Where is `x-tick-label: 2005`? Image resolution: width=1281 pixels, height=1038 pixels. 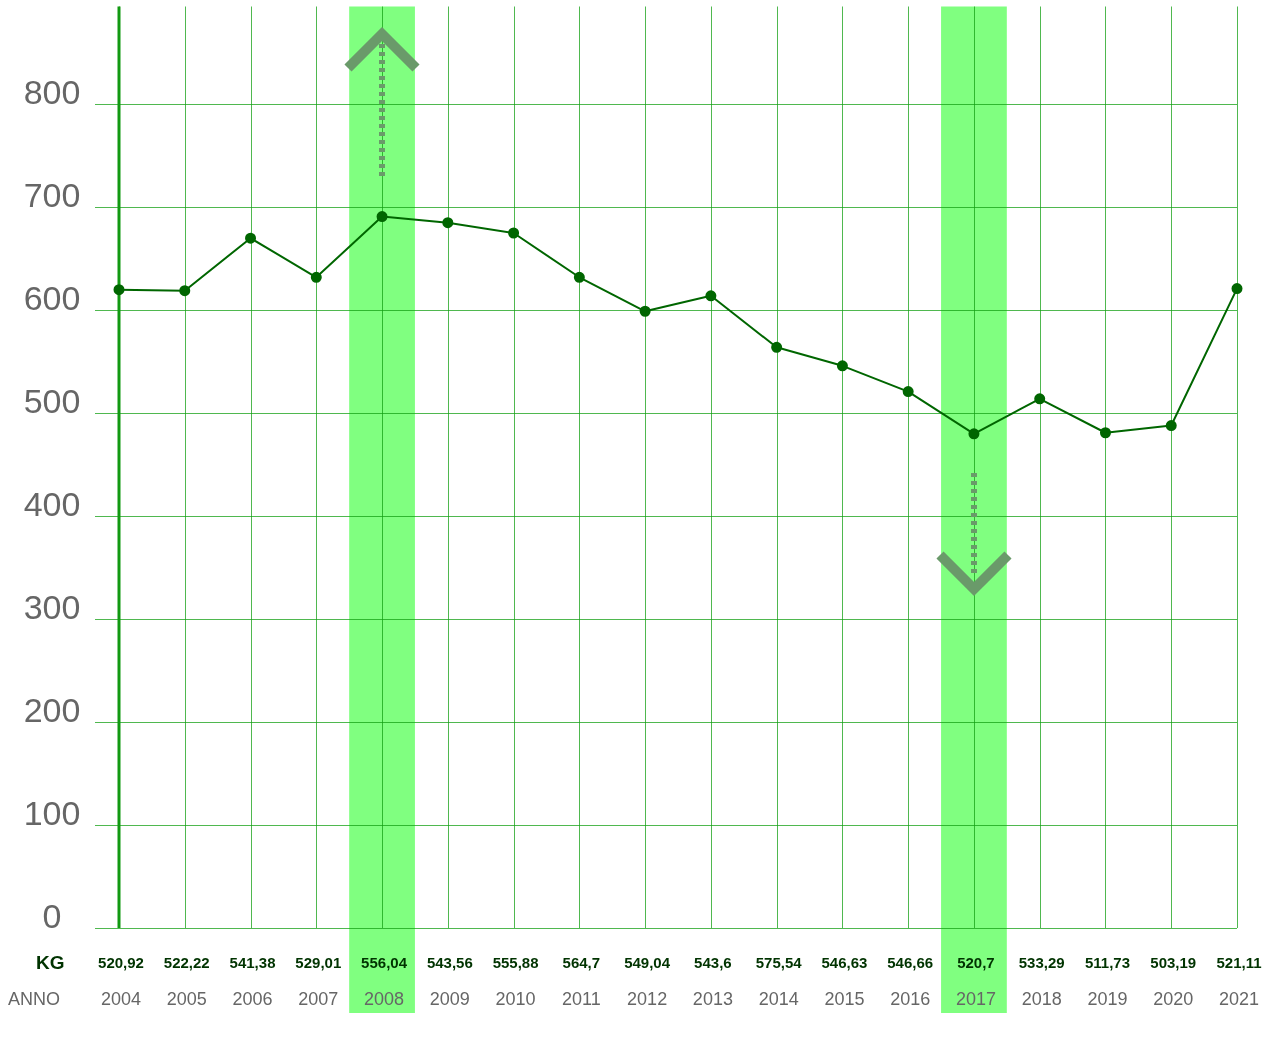
x-tick-label: 2005 is located at coordinates (186, 999).